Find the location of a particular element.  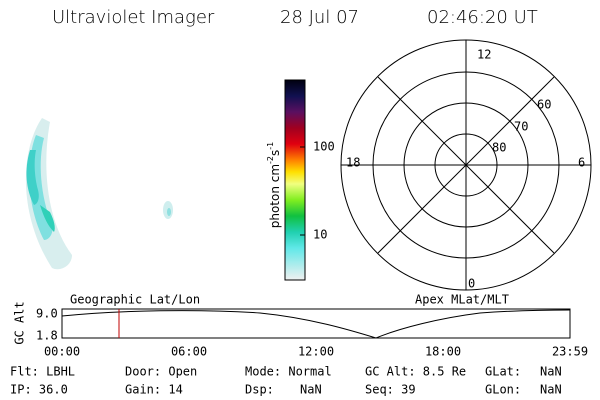

x-label: 06:00 is located at coordinates (189, 352).